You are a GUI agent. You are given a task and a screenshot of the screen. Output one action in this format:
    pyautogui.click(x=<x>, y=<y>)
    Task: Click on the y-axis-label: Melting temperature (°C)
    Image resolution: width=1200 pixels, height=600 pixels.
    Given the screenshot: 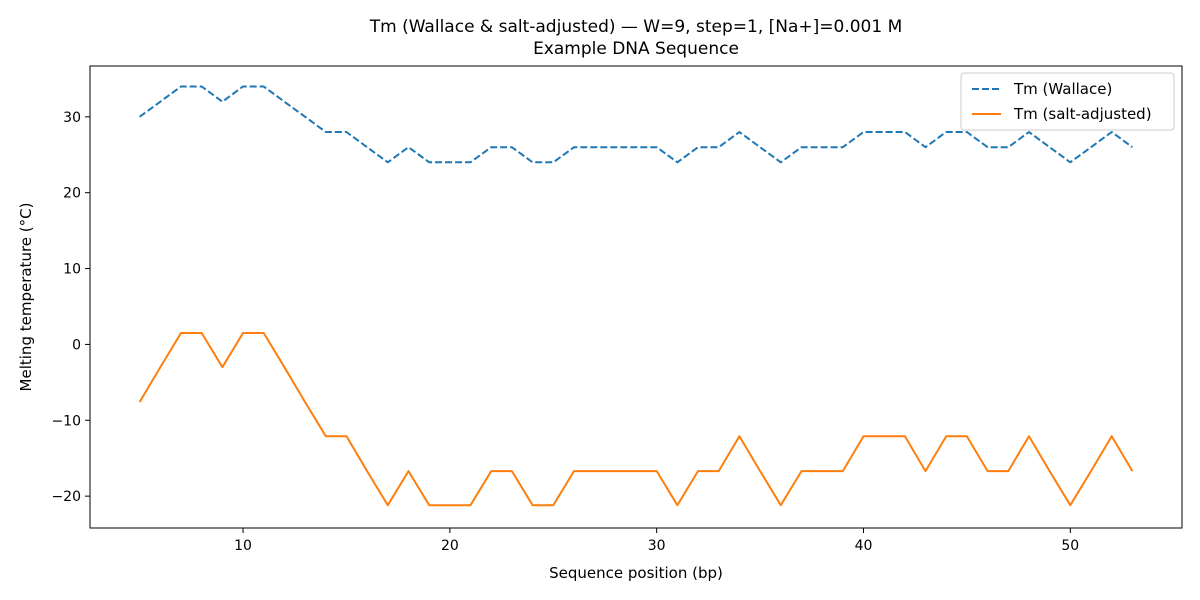 What is the action you would take?
    pyautogui.click(x=26, y=297)
    